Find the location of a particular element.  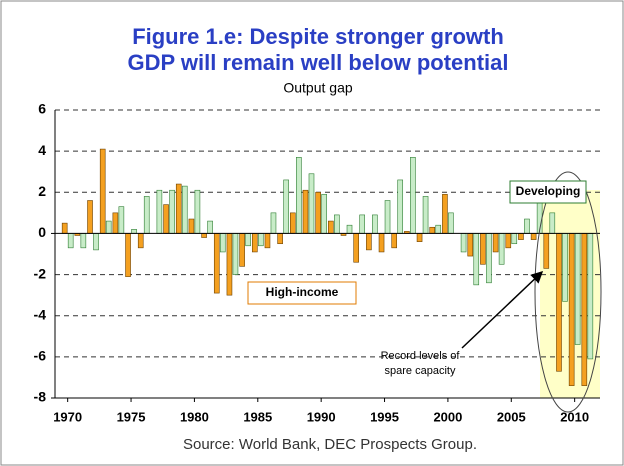

source: Source: World Bank, DEC Prospects Group. is located at coordinates (330, 444).